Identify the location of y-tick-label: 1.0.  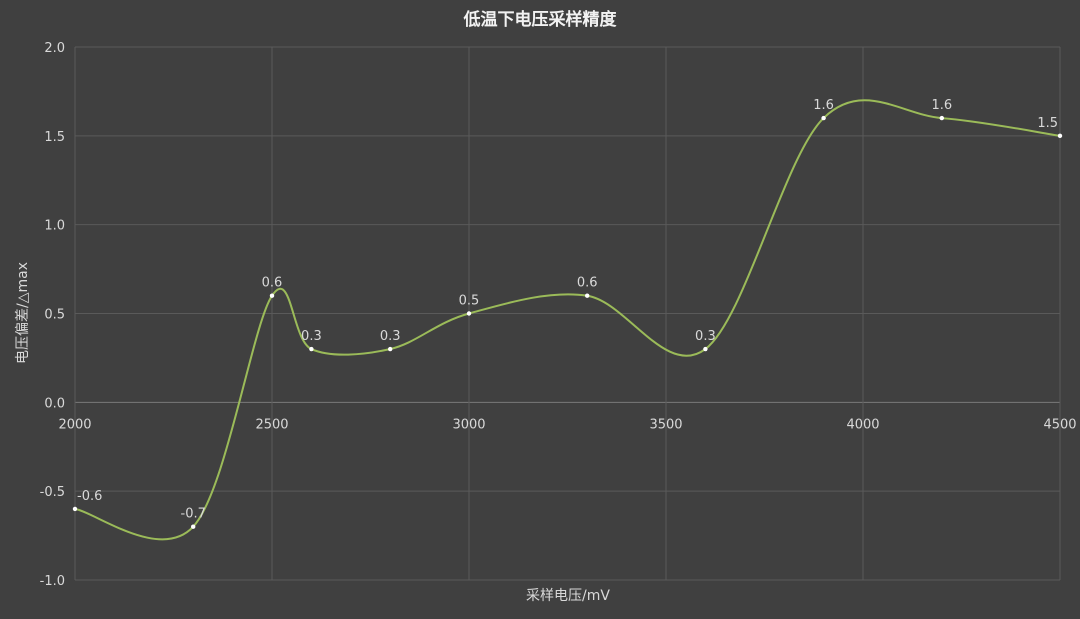
(54, 226).